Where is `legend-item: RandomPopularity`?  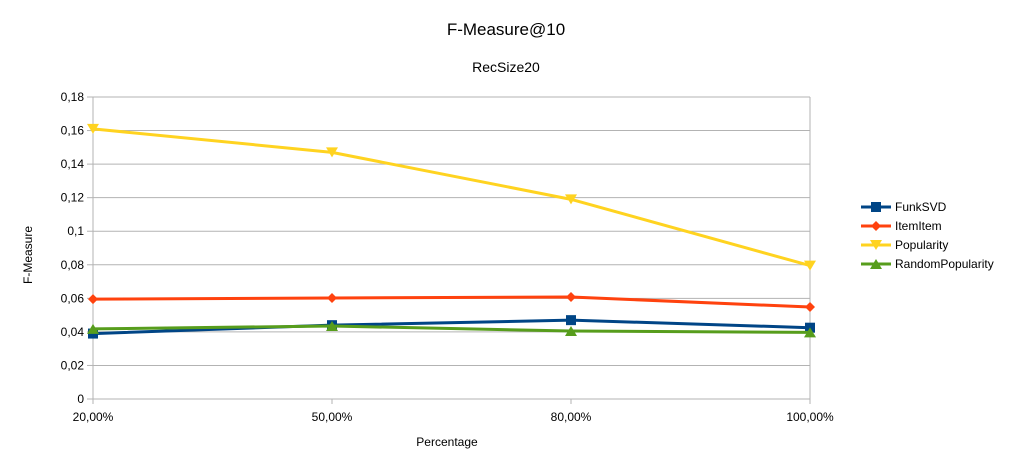
legend-item: RandomPopularity is located at coordinates (927, 264).